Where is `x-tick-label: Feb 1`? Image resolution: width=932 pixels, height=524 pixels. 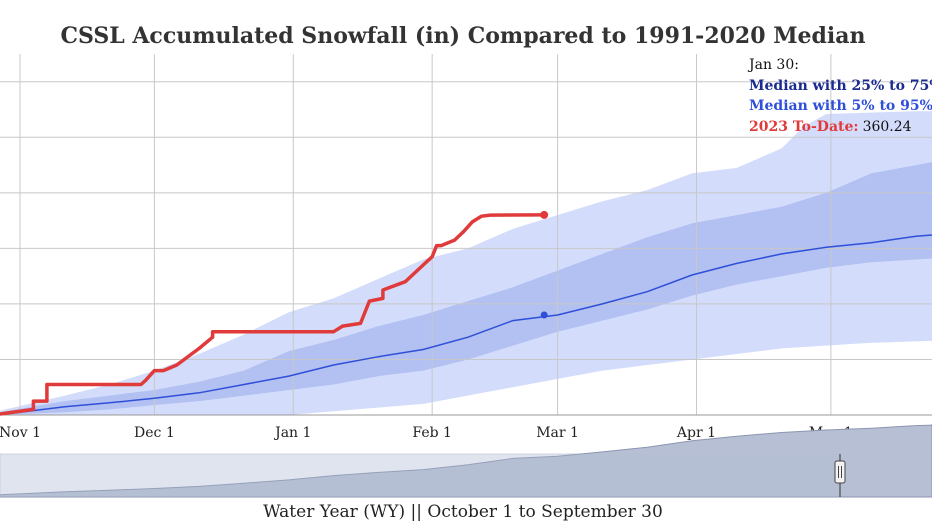 x-tick-label: Feb 1 is located at coordinates (432, 433).